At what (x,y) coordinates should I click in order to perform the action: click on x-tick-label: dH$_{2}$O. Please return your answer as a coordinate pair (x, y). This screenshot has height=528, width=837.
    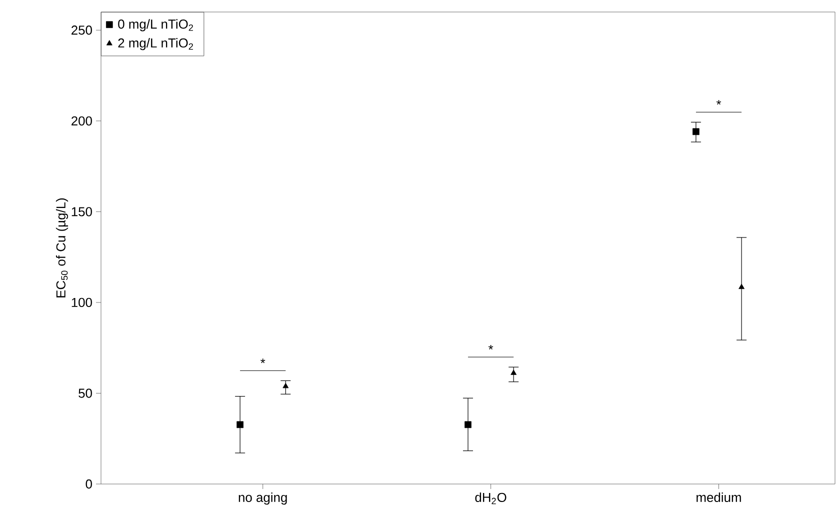
    Looking at the image, I should click on (490, 498).